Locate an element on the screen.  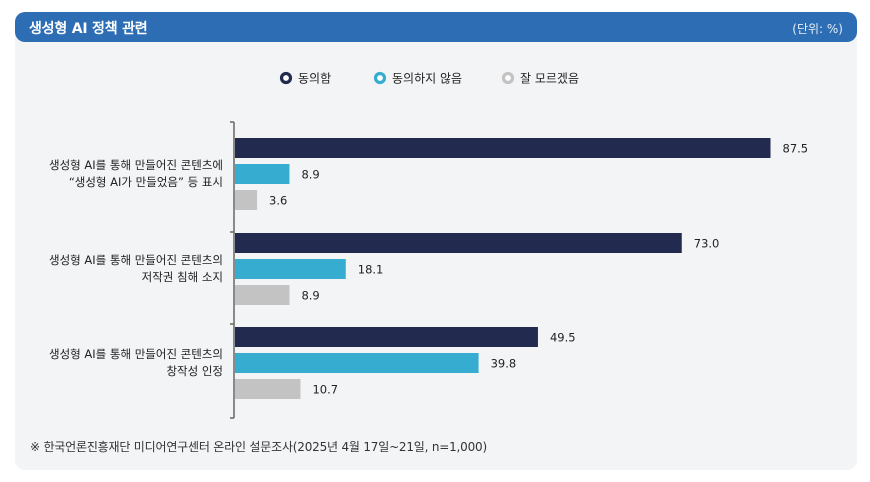
value-label-2-2: 18.1 is located at coordinates (371, 270).